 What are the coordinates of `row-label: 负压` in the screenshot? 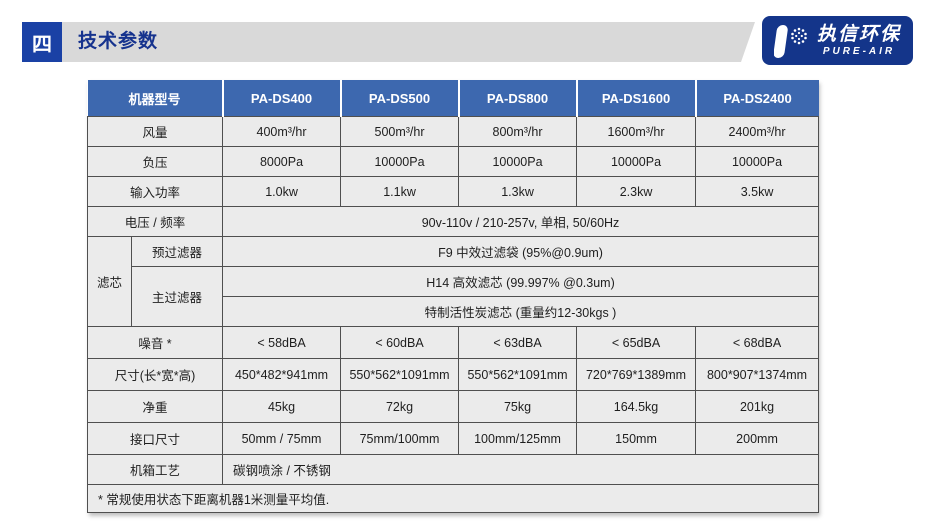 It's located at (155, 161).